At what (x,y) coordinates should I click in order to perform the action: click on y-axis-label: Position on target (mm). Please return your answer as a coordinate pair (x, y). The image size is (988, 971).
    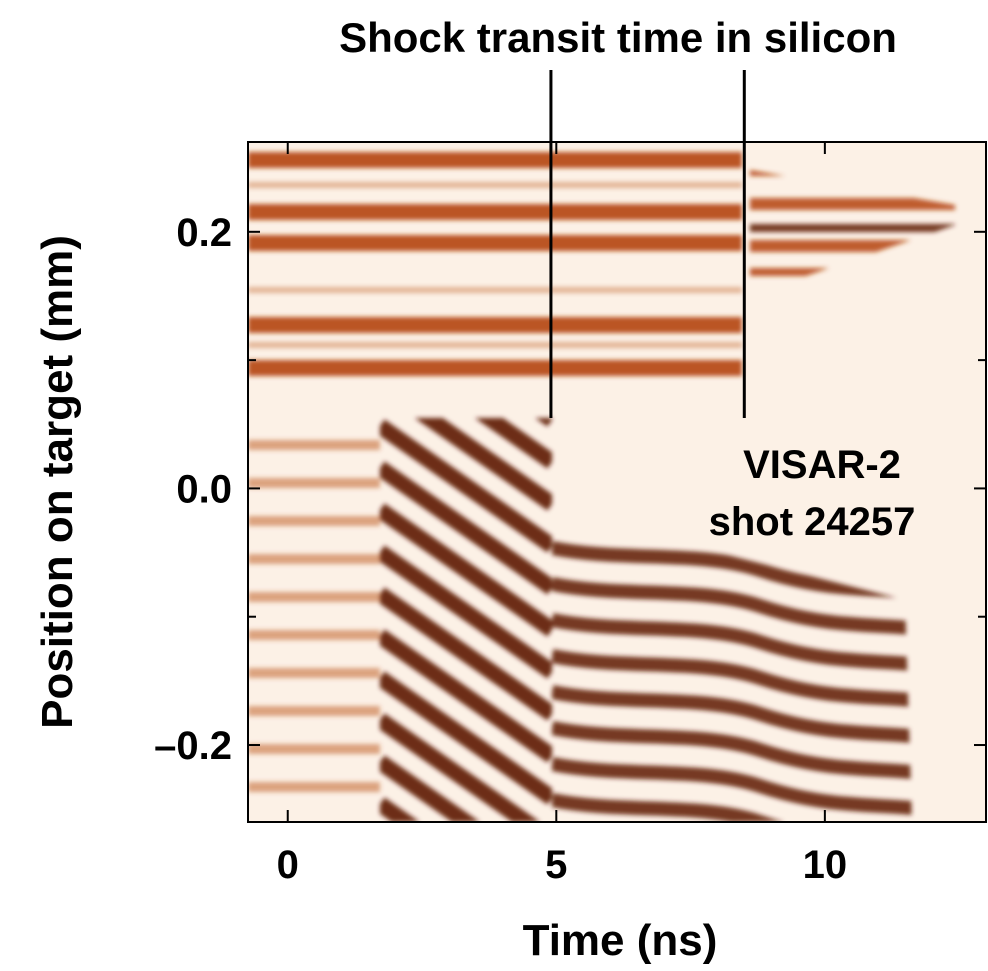
    Looking at the image, I should click on (57, 482).